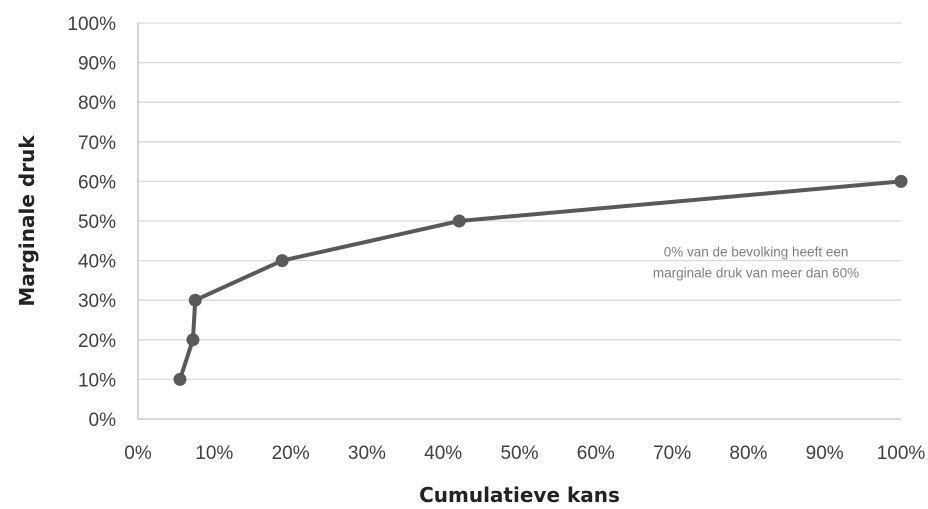 This screenshot has width=928, height=509. What do you see at coordinates (367, 453) in the screenshot?
I see `x-tick-label: 30%` at bounding box center [367, 453].